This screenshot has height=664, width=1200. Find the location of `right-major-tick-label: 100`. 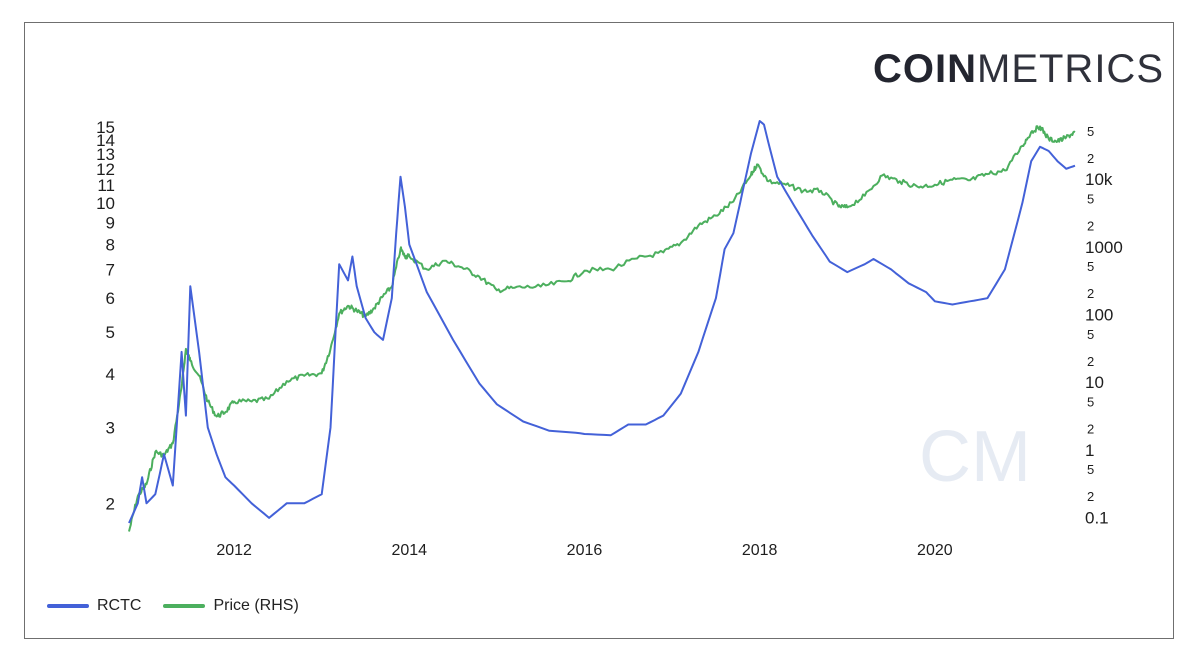

right-major-tick-label: 100 is located at coordinates (1099, 314).